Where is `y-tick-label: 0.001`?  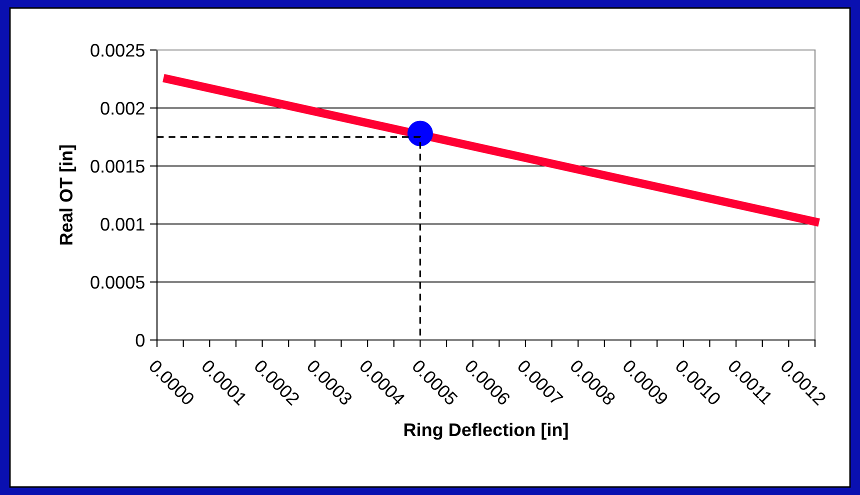
y-tick-label: 0.001 is located at coordinates (122, 224).